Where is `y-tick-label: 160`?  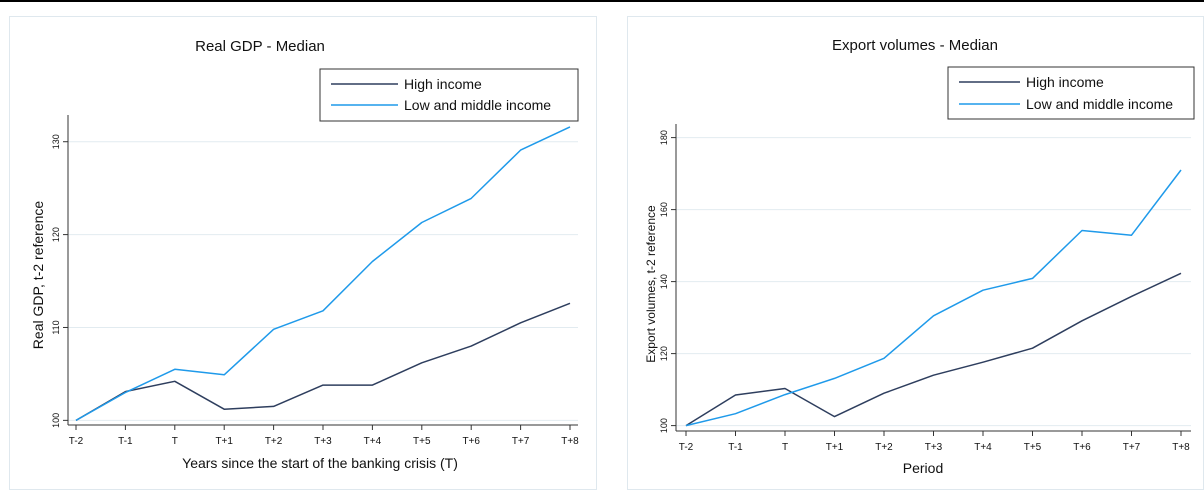 y-tick-label: 160 is located at coordinates (664, 209).